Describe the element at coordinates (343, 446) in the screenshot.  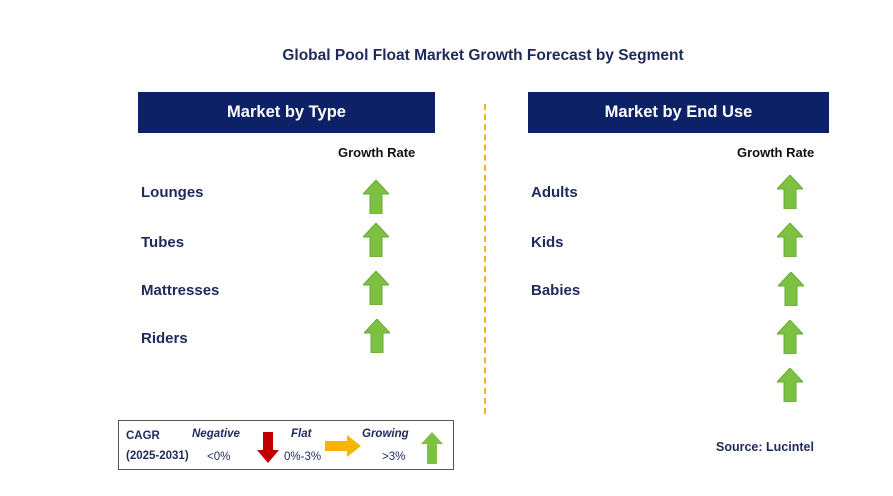
I see `right-arrow-icon` at that location.